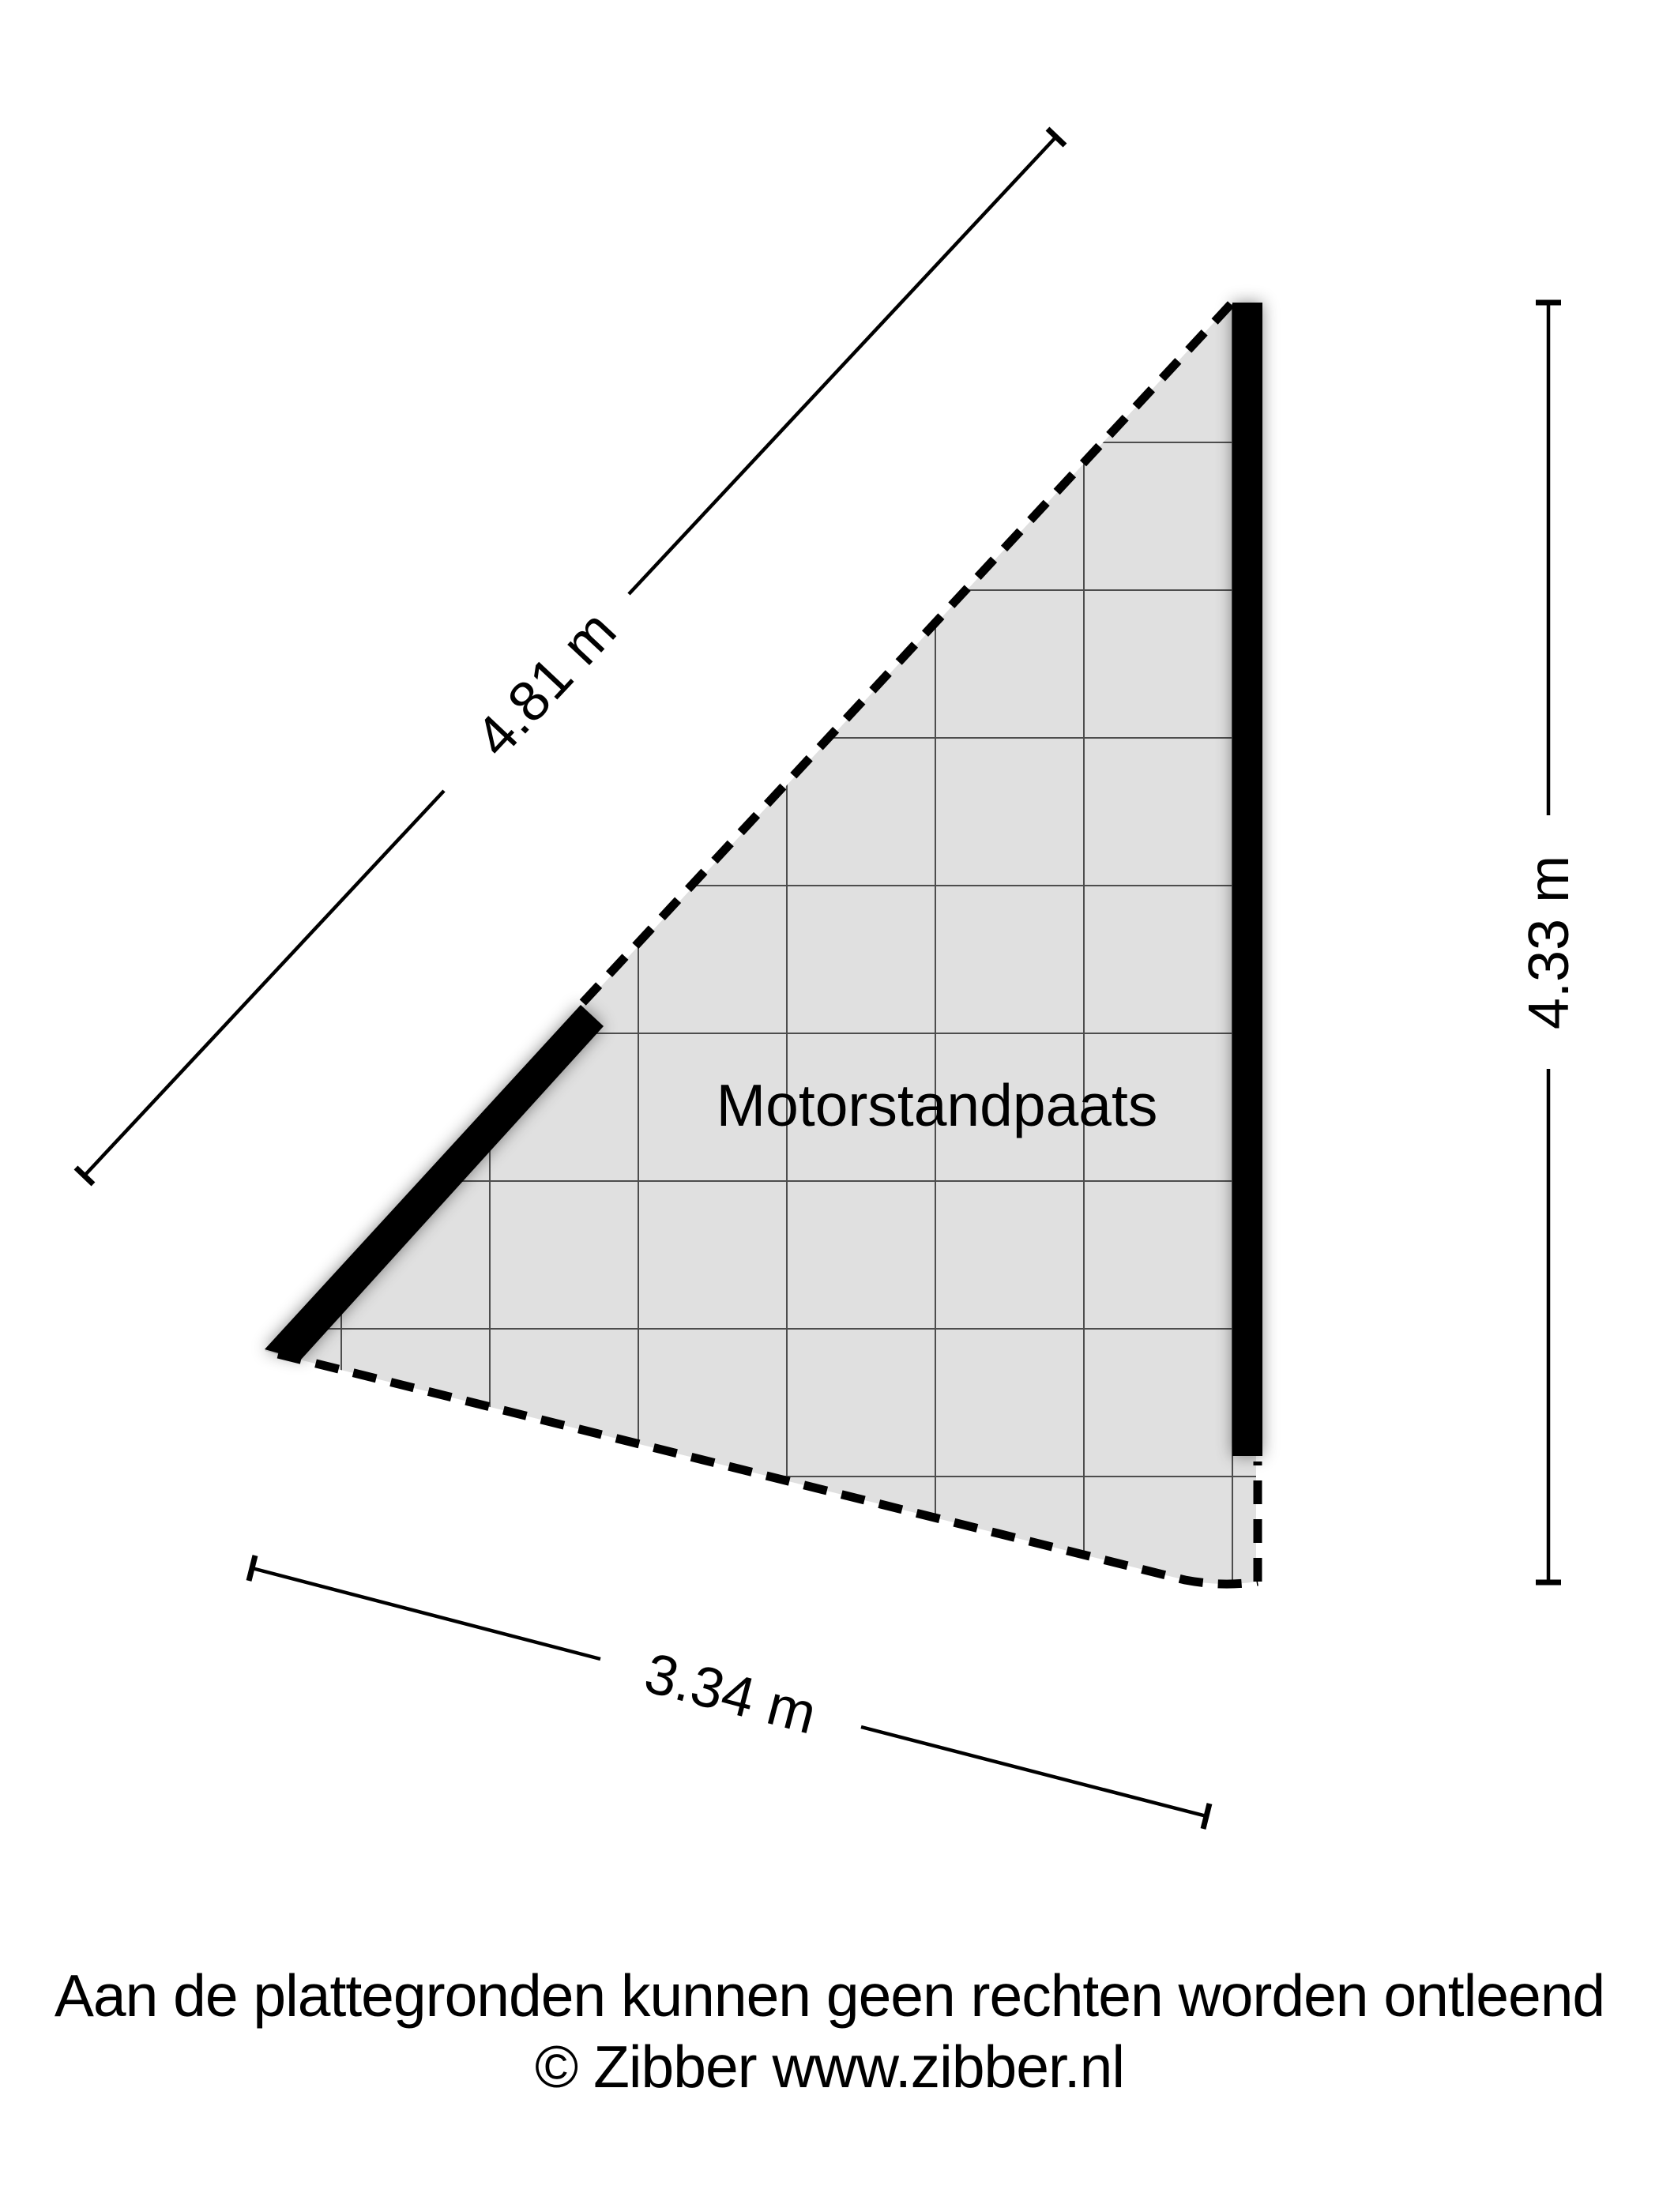  I want to click on disclaimer-line2: © Zibber www.zibber.nl, so click(829, 2067).